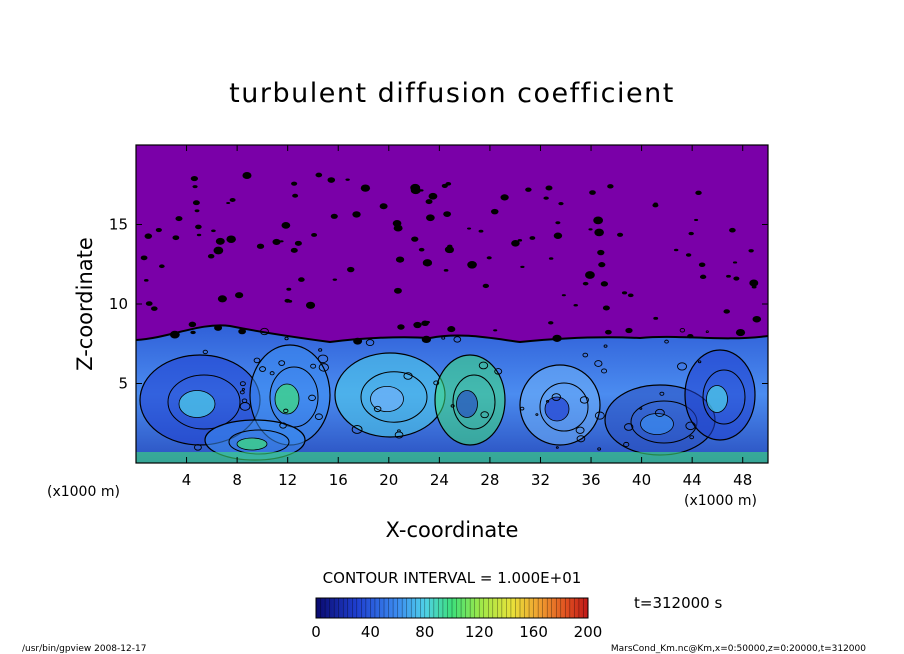 Image resolution: width=904 pixels, height=654 pixels. Describe the element at coordinates (123, 384) in the screenshot. I see `y-tick-label: 5` at that location.